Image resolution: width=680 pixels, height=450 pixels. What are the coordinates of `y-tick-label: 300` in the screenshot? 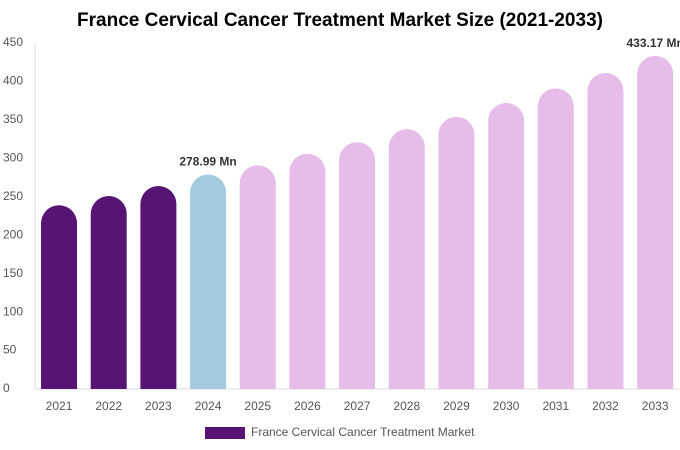 It's located at (13, 158).